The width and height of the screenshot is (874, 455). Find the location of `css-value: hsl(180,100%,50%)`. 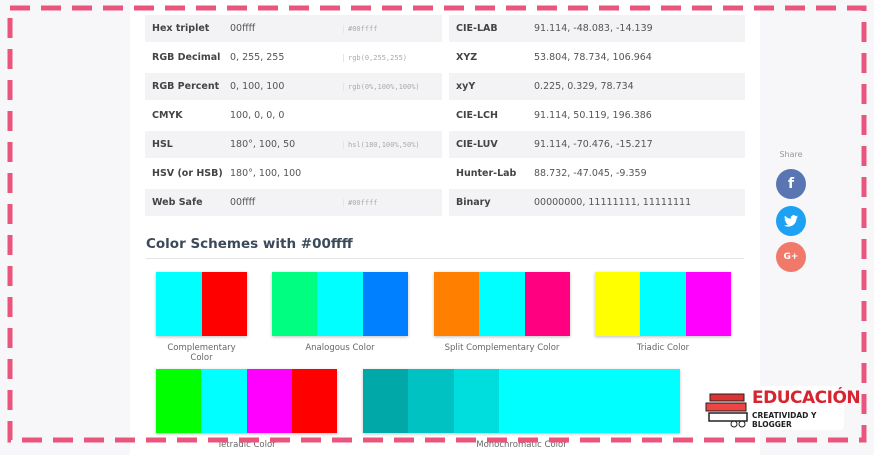

css-value: hsl(180,100%,50%) is located at coordinates (381, 144).